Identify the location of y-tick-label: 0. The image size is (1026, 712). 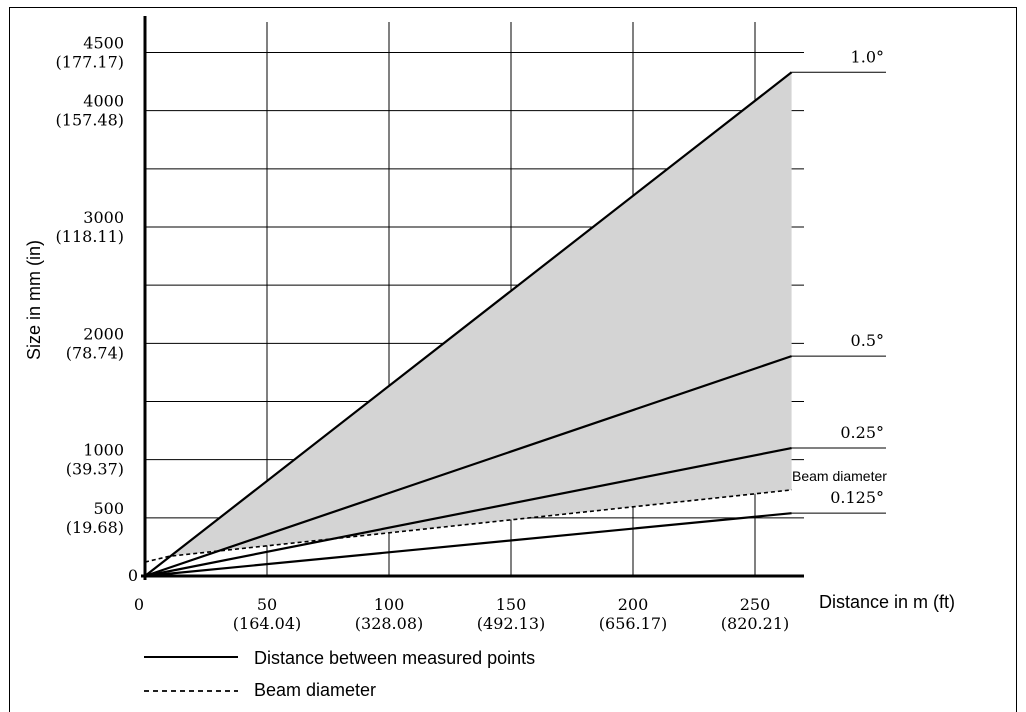
(133, 575).